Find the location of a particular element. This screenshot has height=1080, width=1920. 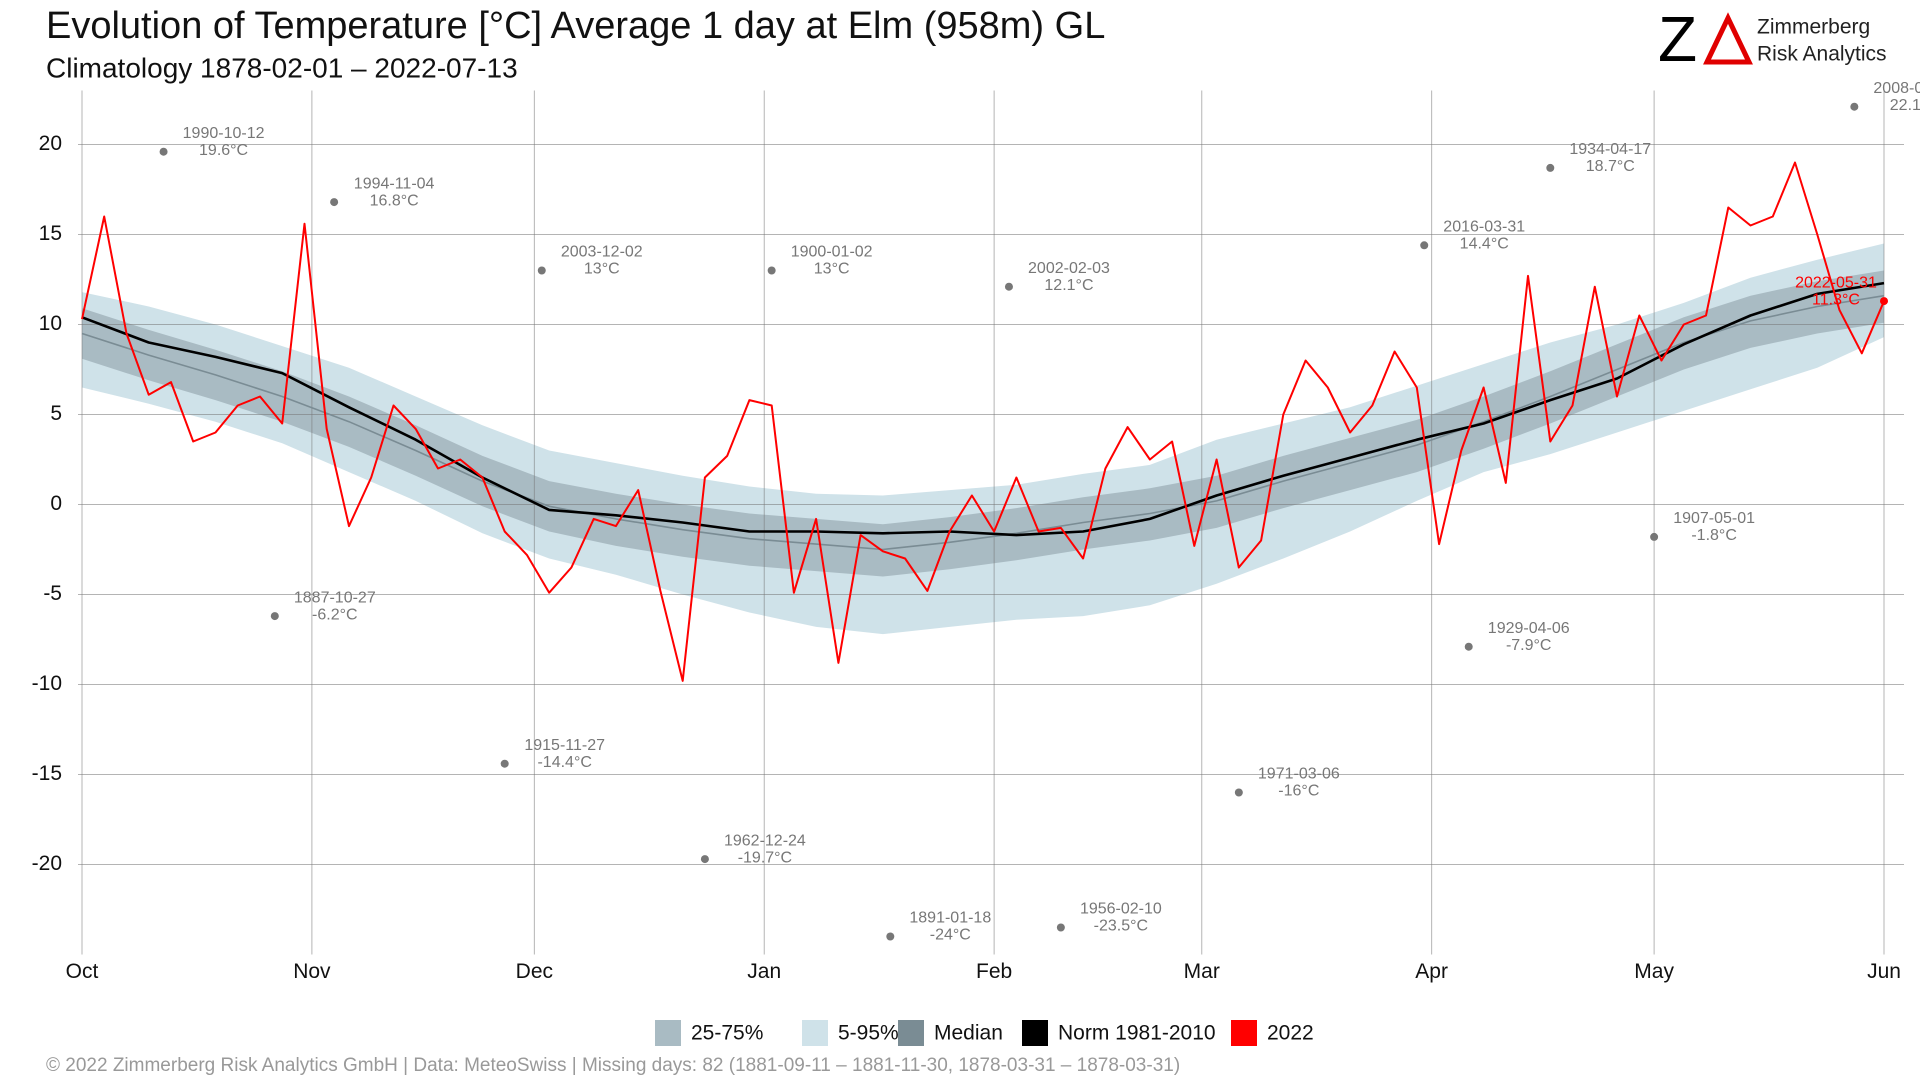

record-date: 1971-03-06 is located at coordinates (1299, 774).